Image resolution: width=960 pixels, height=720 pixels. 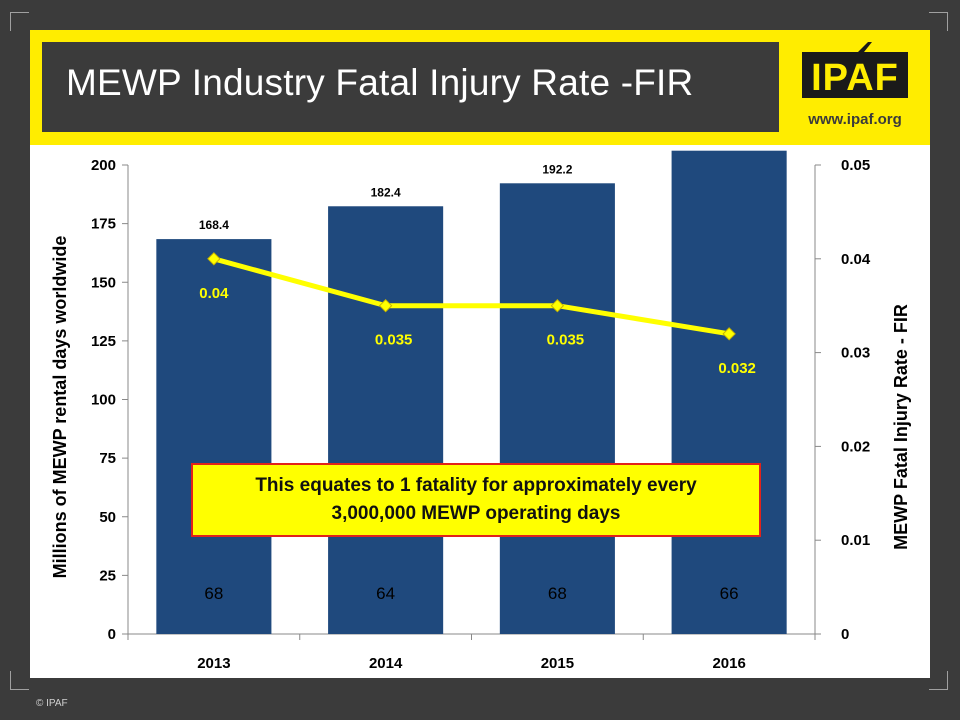 What do you see at coordinates (728, 663) in the screenshot?
I see `x-tick-label: 2016` at bounding box center [728, 663].